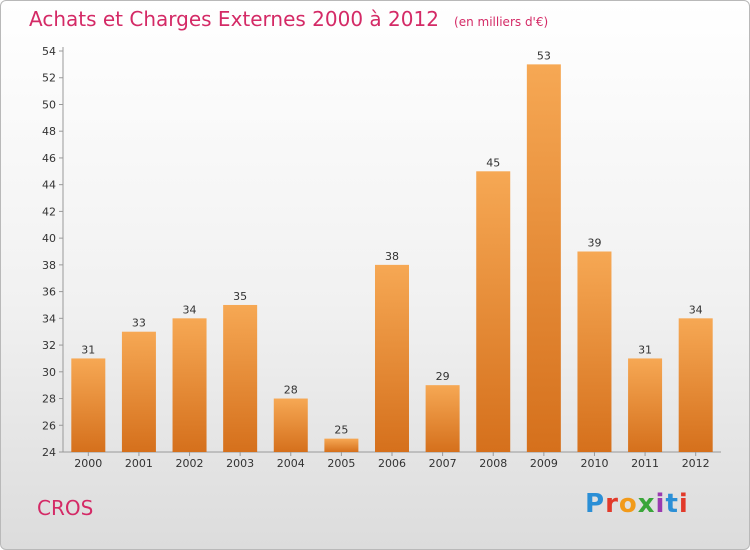 Image resolution: width=750 pixels, height=550 pixels. What do you see at coordinates (341, 463) in the screenshot?
I see `x-tick-label: 2005` at bounding box center [341, 463].